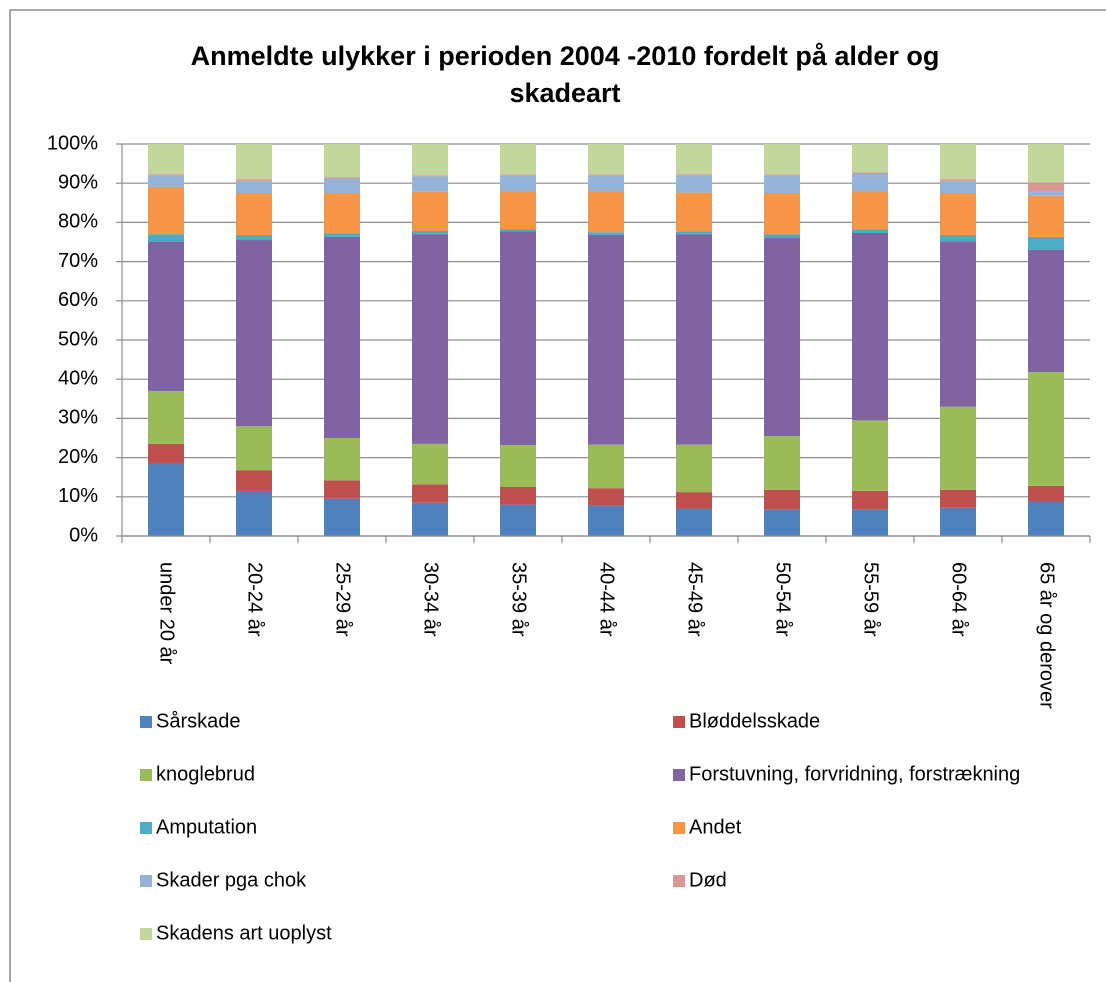  Describe the element at coordinates (78, 339) in the screenshot. I see `y-tick-label: 50%` at that location.